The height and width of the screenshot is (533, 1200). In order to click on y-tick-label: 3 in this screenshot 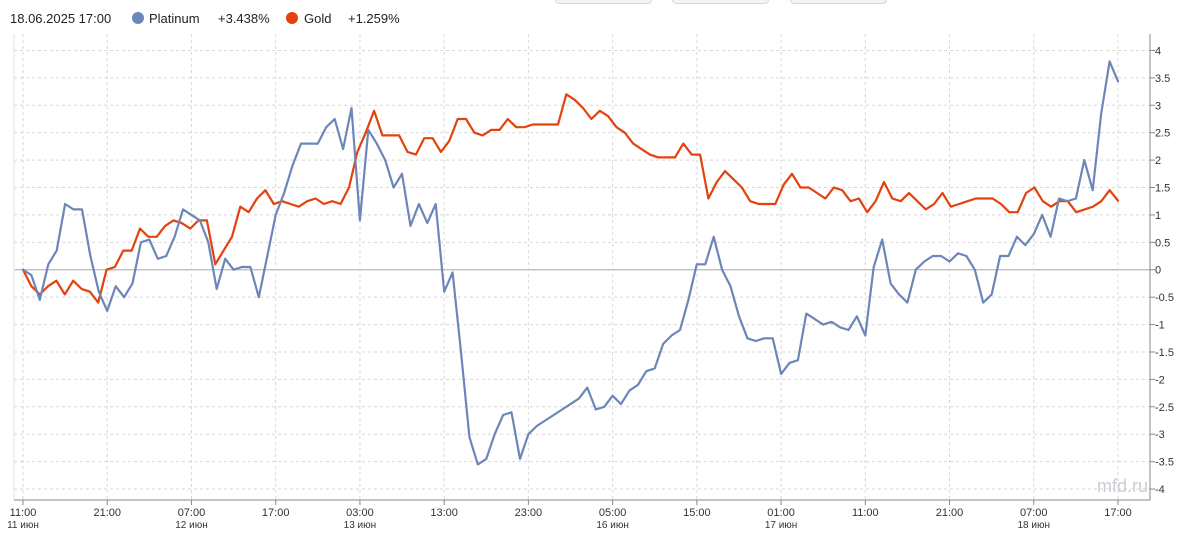, I will do `click(1158, 106)`.